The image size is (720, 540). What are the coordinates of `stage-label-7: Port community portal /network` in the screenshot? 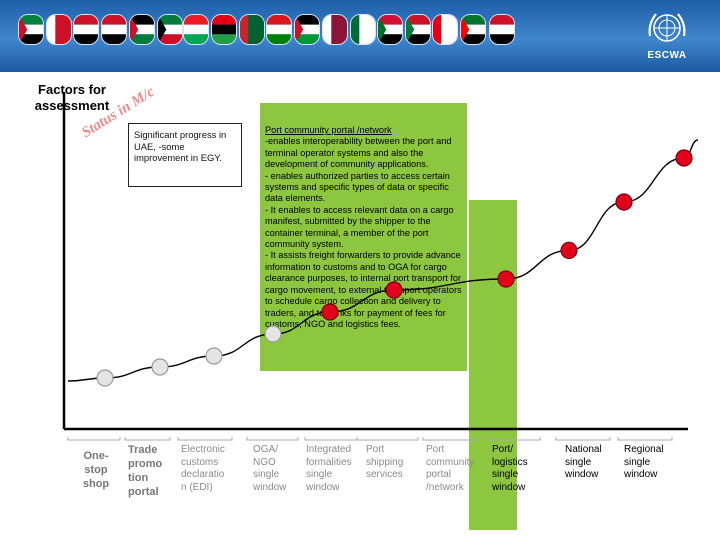 It's located at (450, 468).